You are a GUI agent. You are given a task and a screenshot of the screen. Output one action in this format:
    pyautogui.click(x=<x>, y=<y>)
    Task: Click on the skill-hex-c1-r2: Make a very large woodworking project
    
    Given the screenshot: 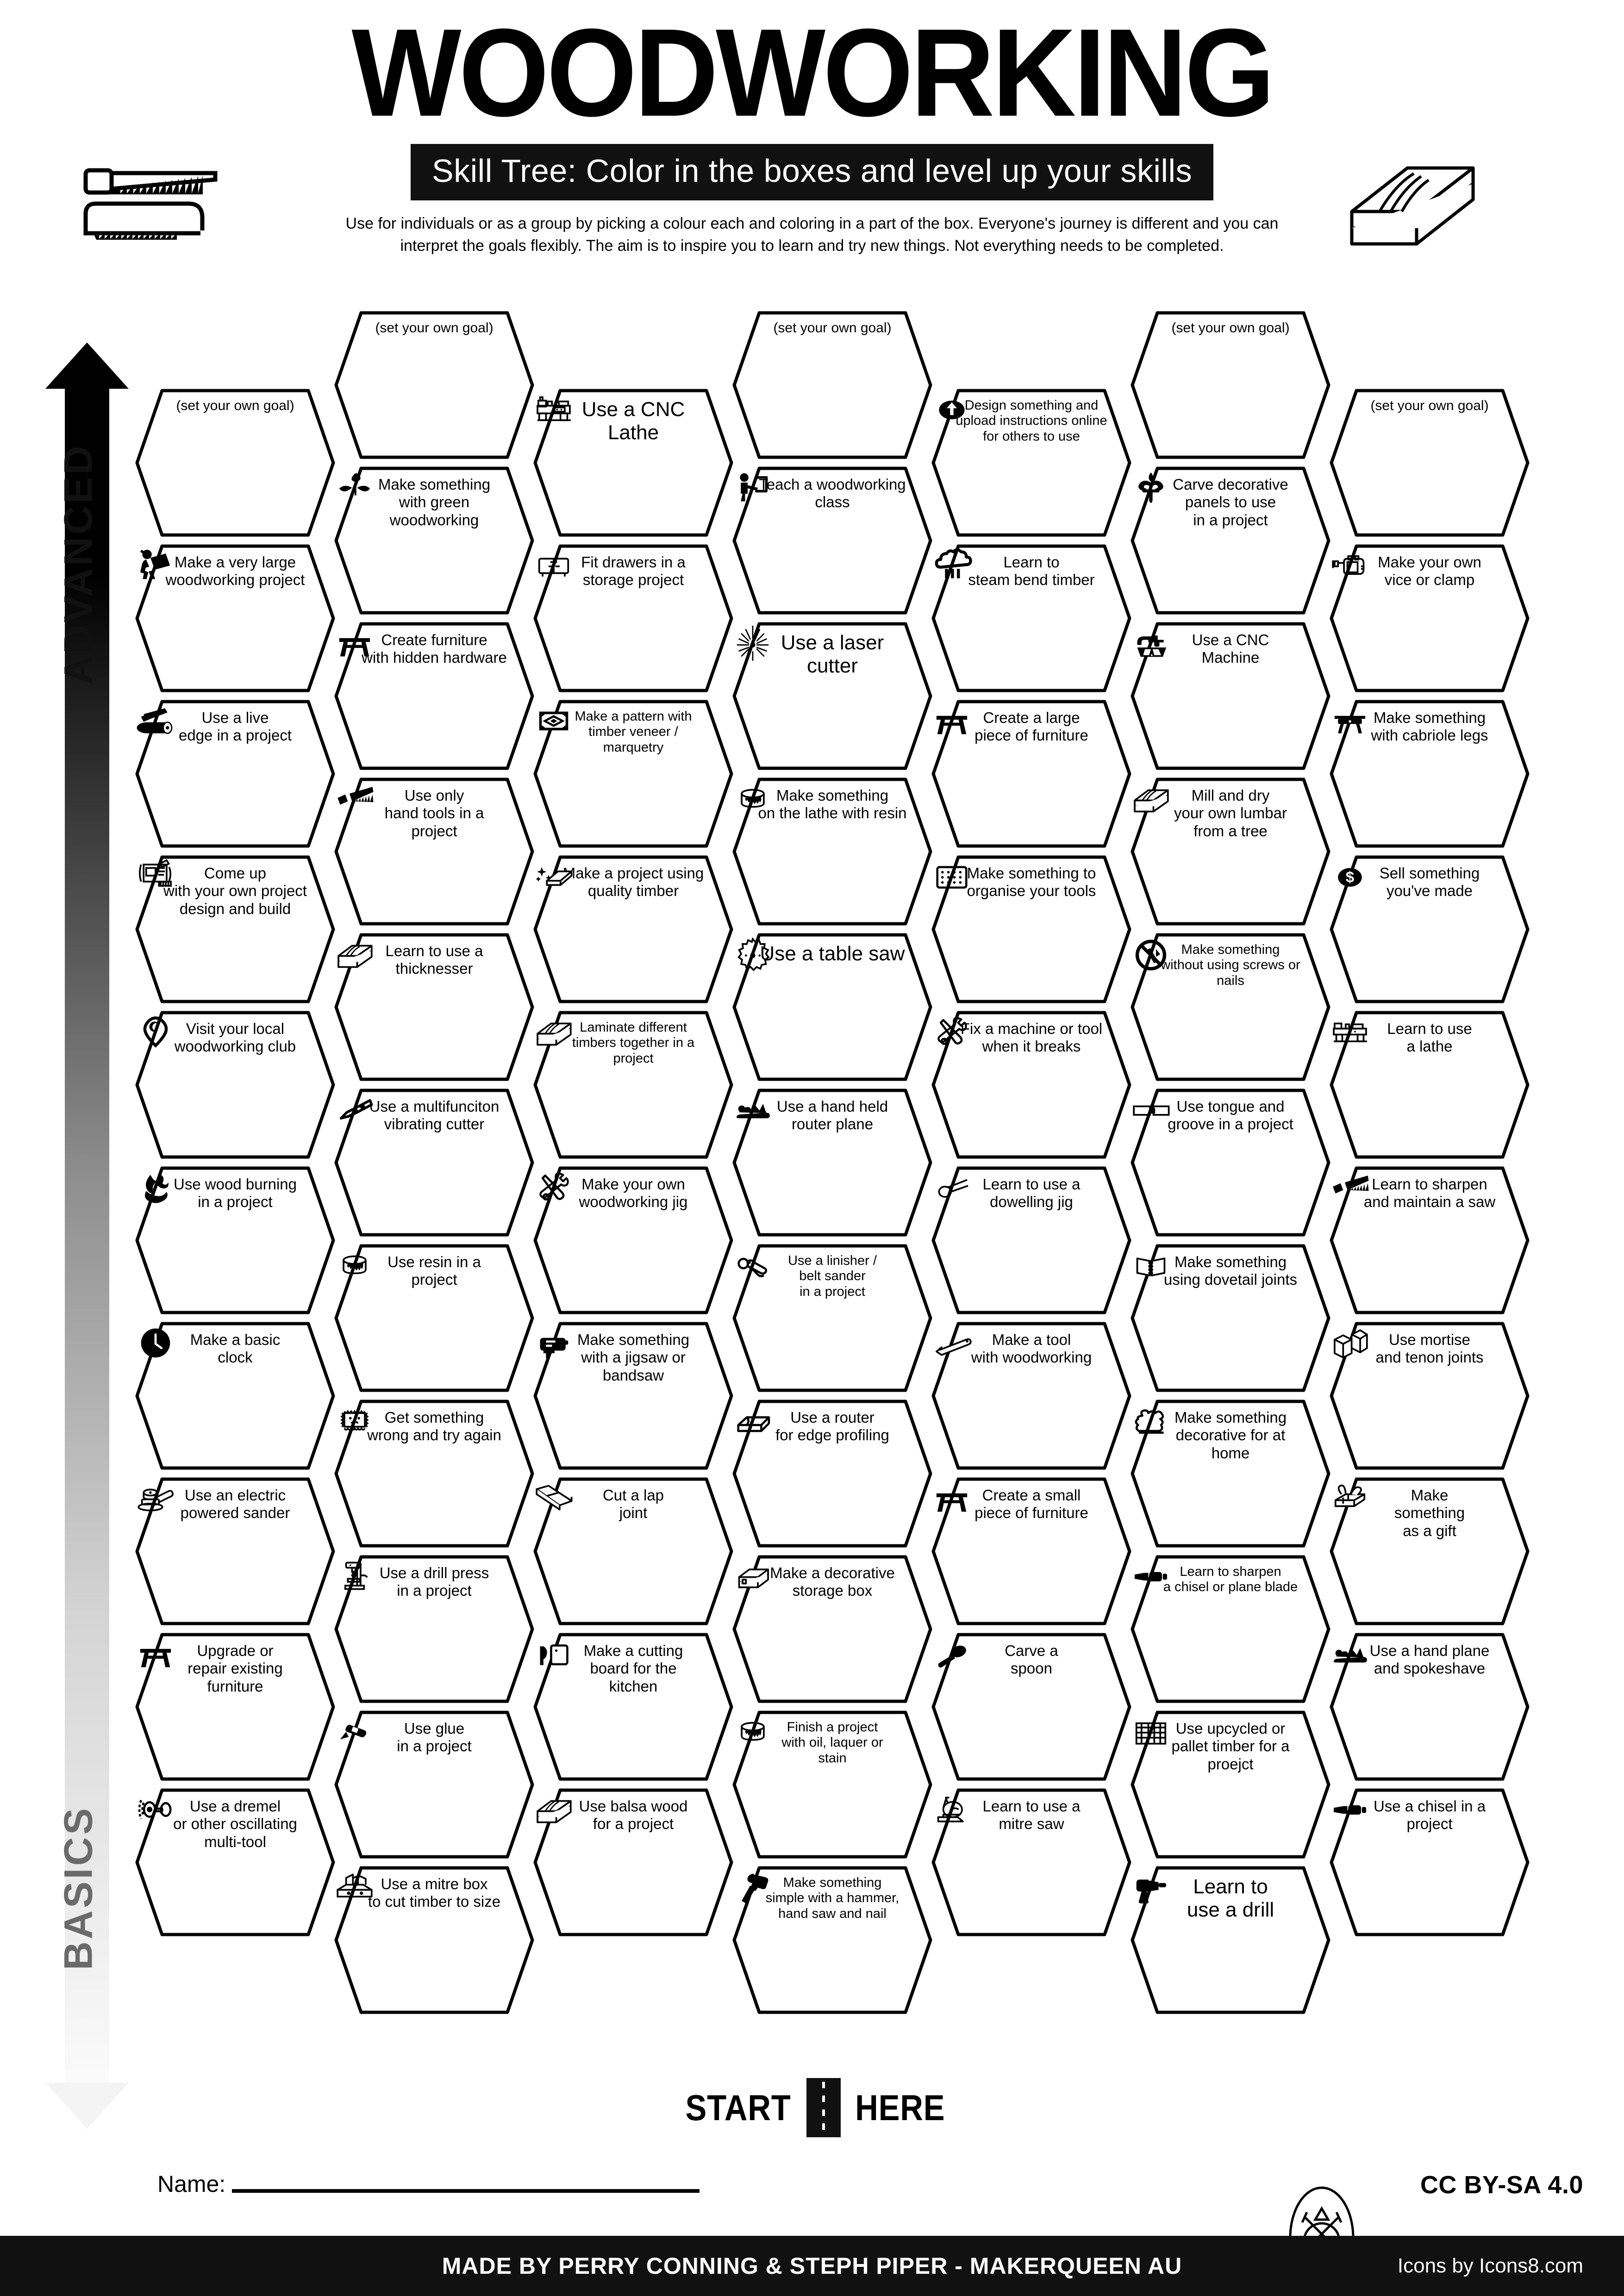 What is the action you would take?
    pyautogui.click(x=235, y=618)
    